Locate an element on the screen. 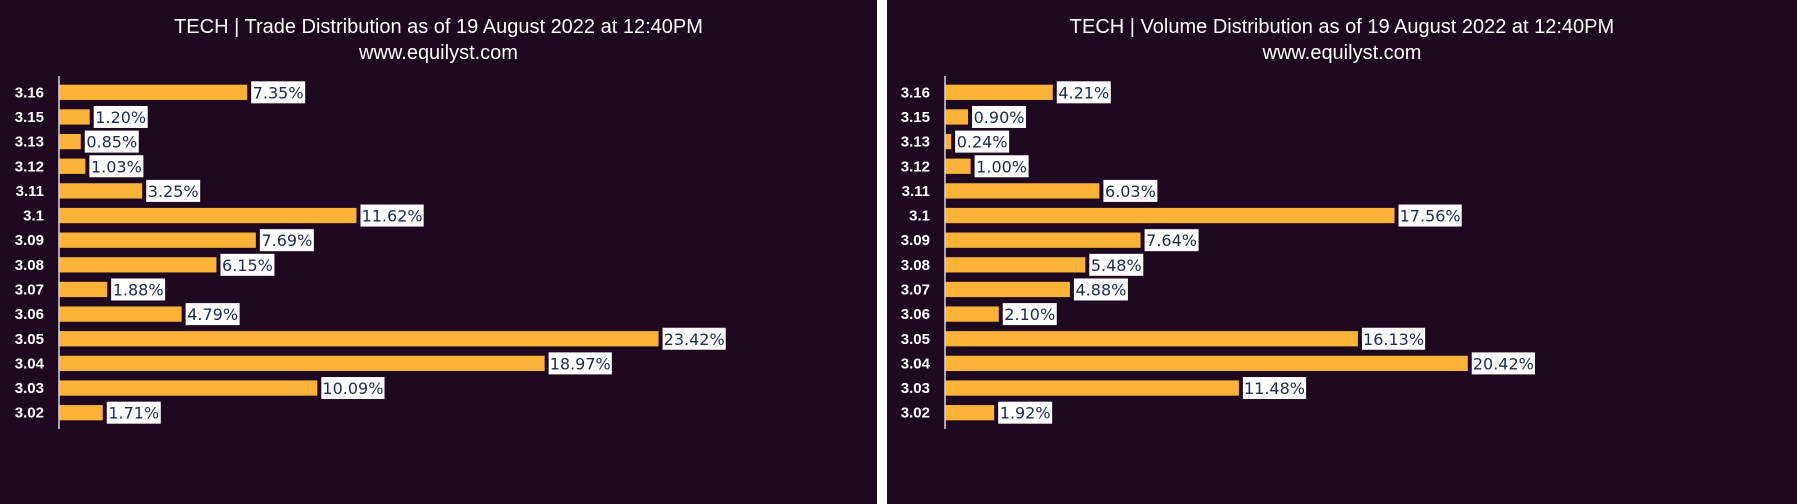  data-label: 6.03% is located at coordinates (1130, 191).